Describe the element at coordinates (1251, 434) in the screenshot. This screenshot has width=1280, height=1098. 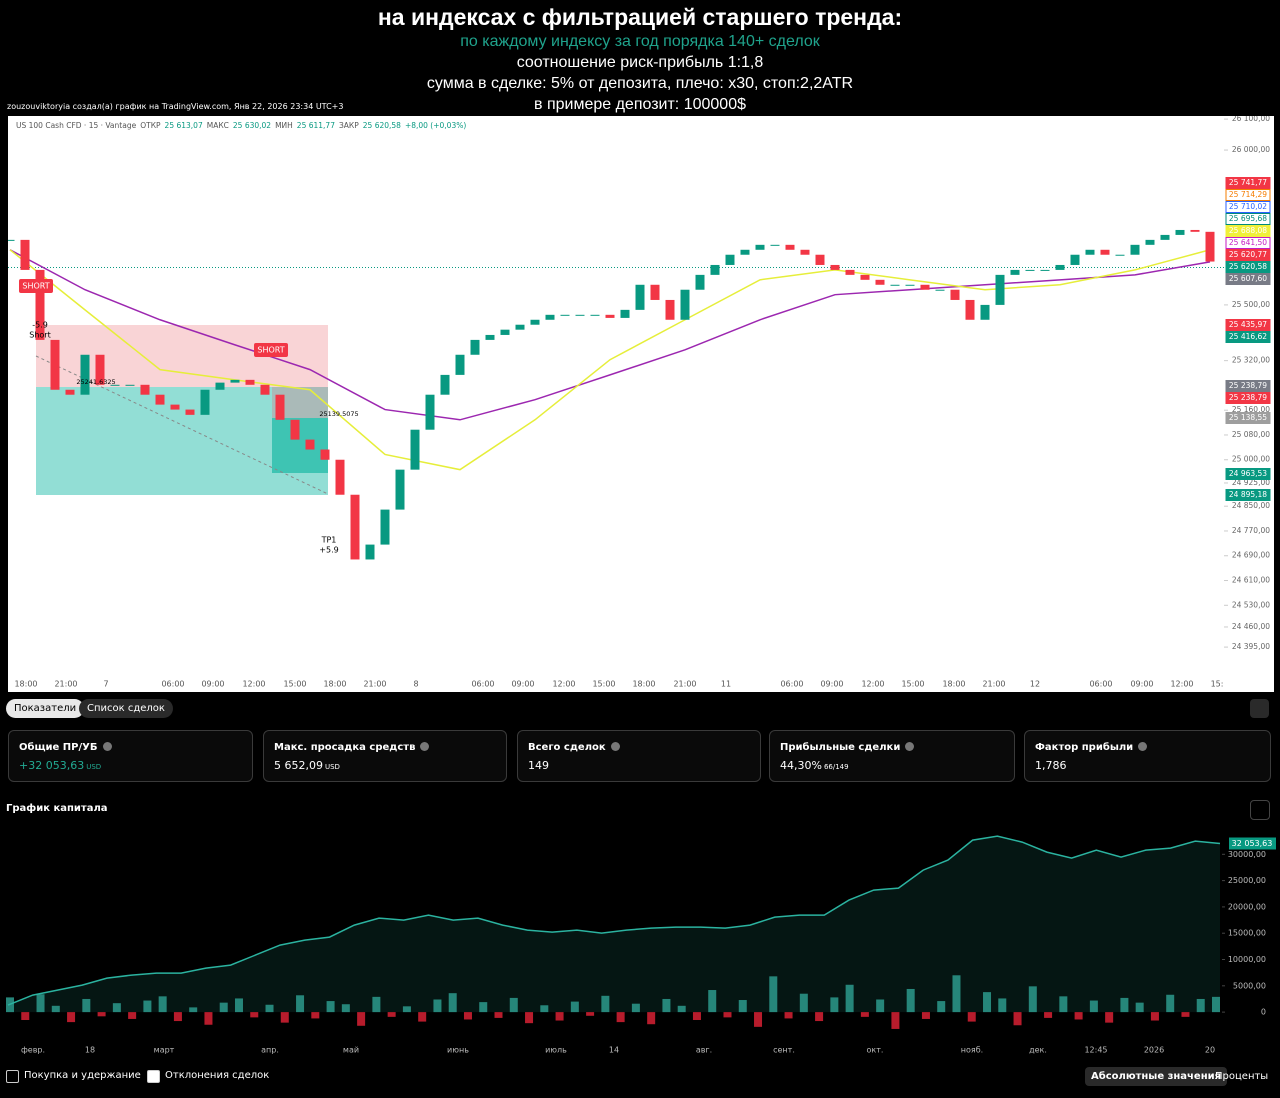
I see `y-tick-label: 25 080,00` at that location.